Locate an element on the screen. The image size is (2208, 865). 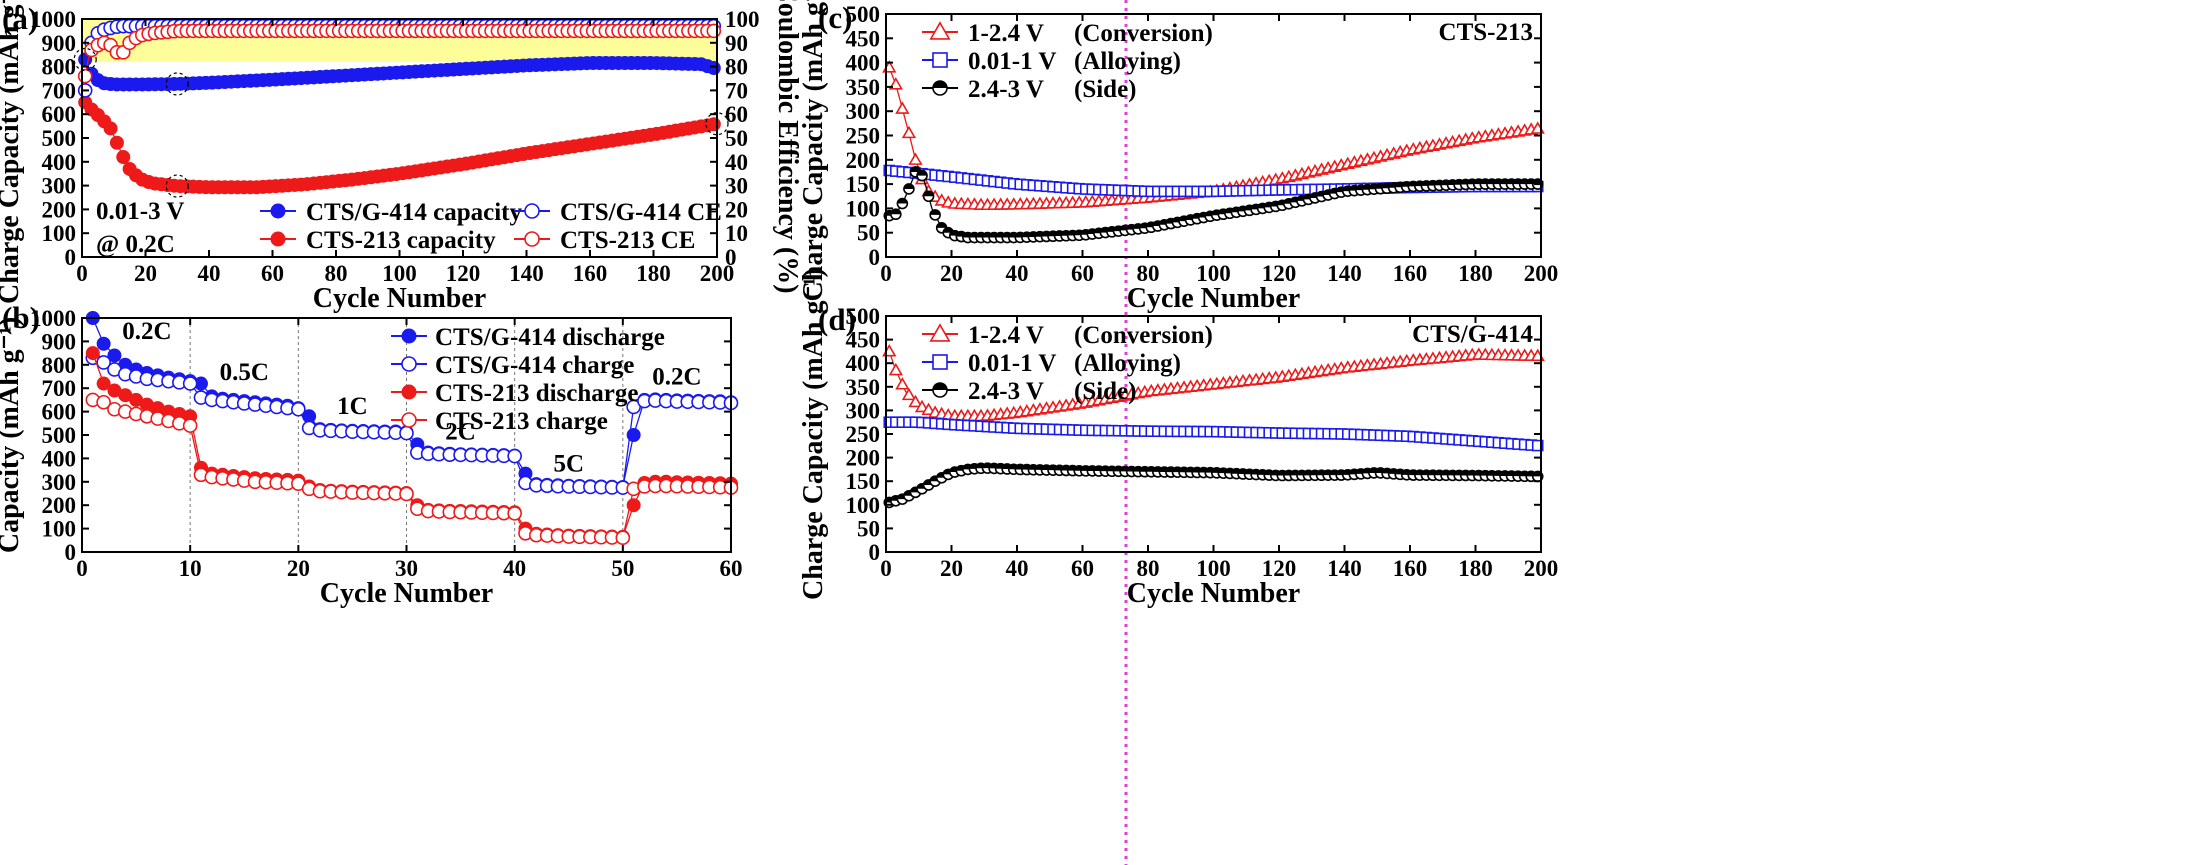
y2-tick-label: 100 is located at coordinates (742, 19).